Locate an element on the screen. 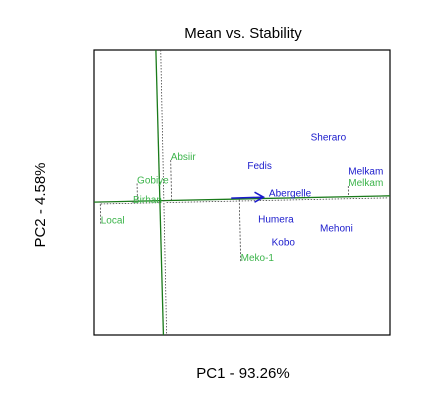  environment-label: Mehoni is located at coordinates (336, 228).